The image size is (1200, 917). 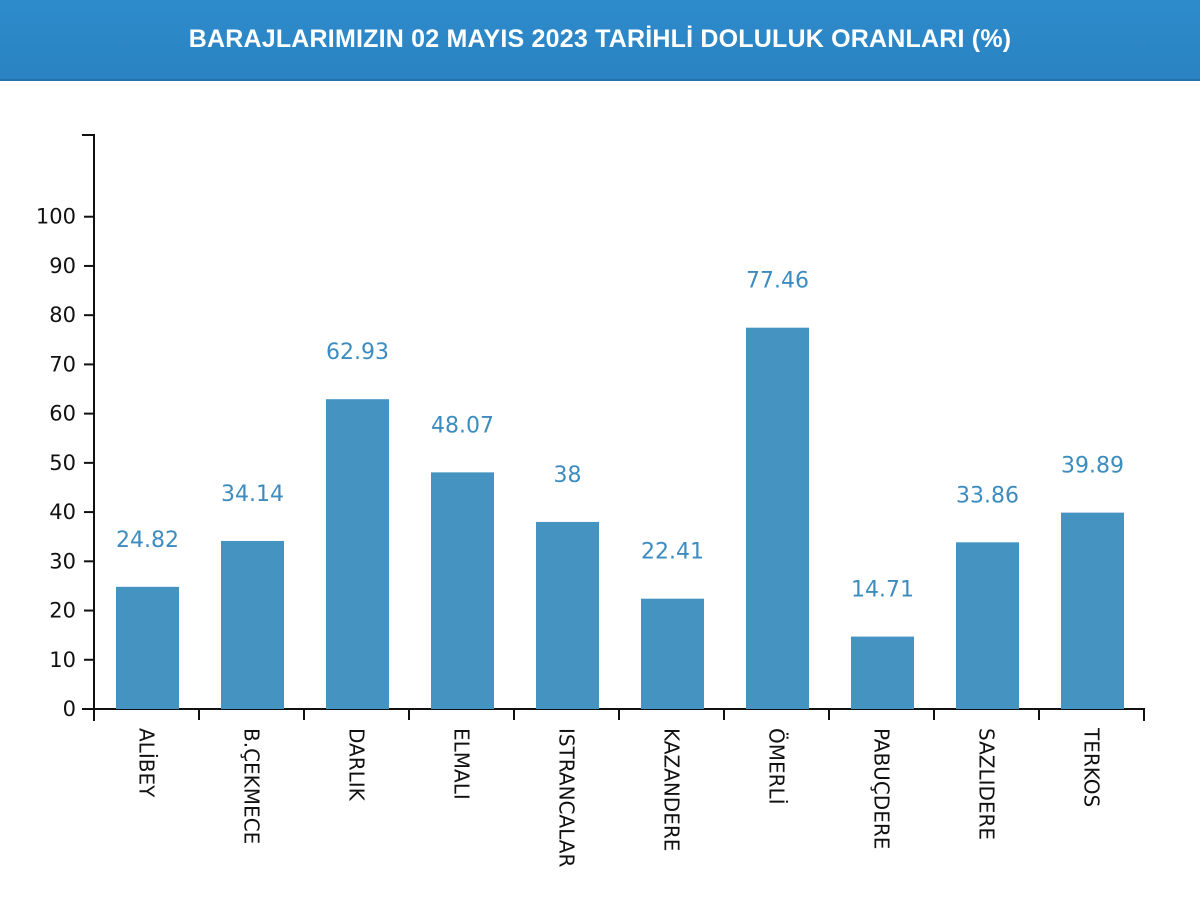 I want to click on bar-ömerli̇, so click(x=777, y=518).